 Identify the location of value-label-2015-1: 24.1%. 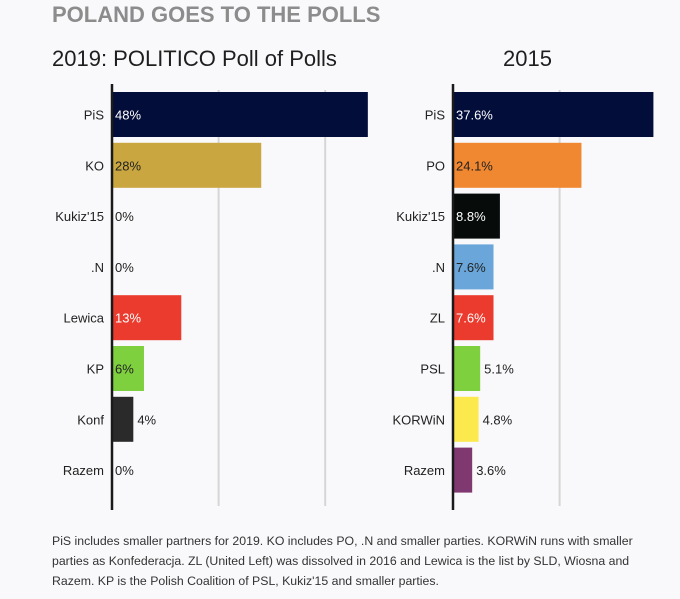
(474, 165).